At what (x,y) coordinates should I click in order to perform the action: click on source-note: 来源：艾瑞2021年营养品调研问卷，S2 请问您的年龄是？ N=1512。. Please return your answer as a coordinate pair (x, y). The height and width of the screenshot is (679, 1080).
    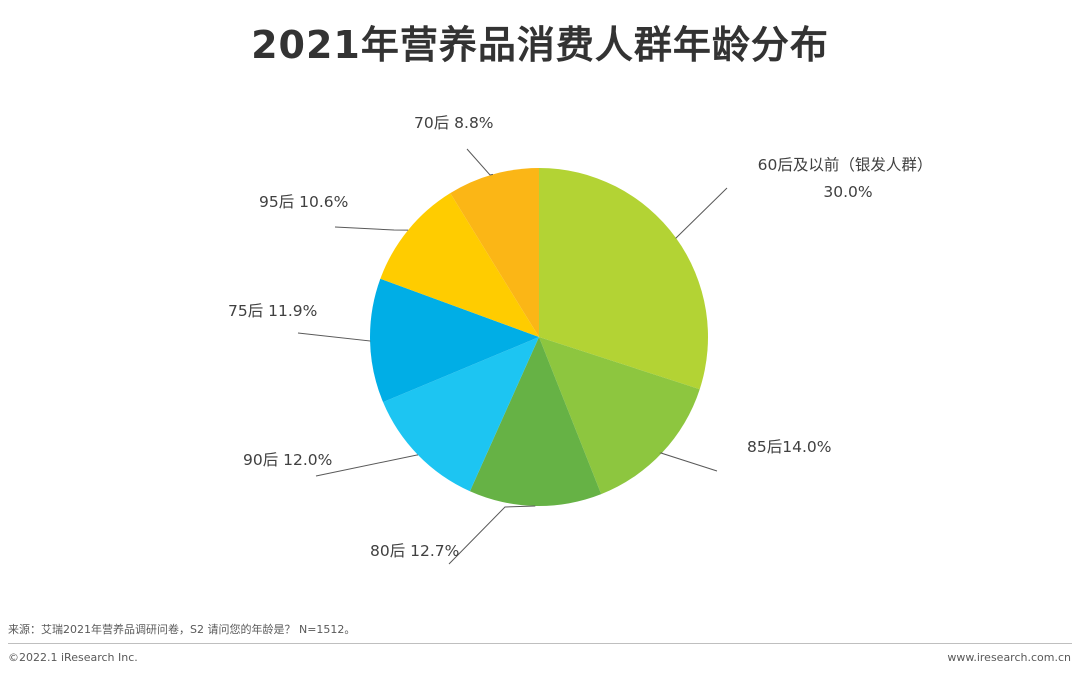
    Looking at the image, I should click on (182, 629).